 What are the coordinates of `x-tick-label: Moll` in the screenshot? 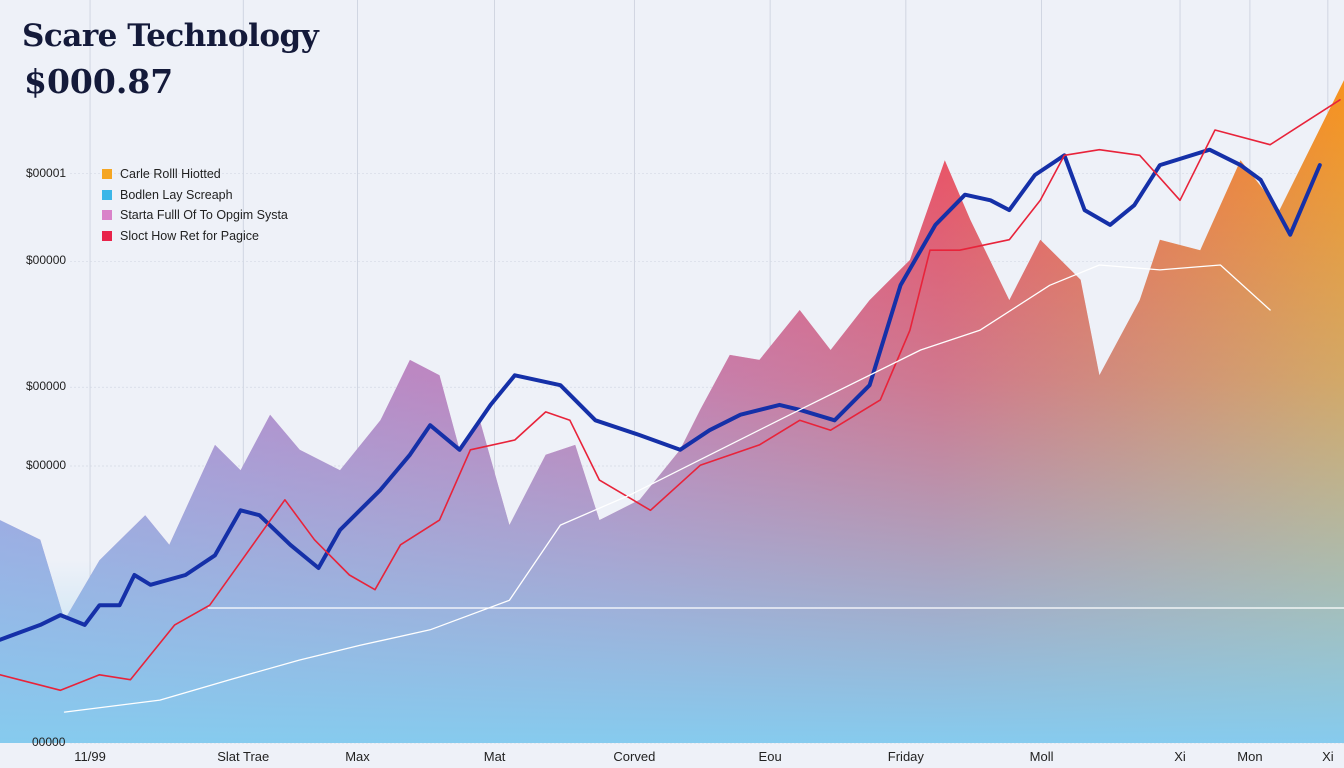 It's located at (1041, 756).